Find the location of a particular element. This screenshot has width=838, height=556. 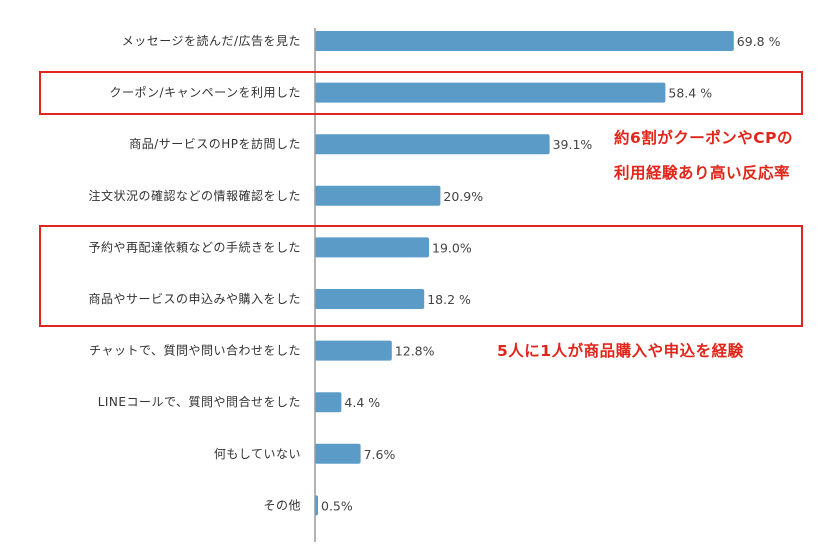

category-label: 何もしていない is located at coordinates (257, 454).